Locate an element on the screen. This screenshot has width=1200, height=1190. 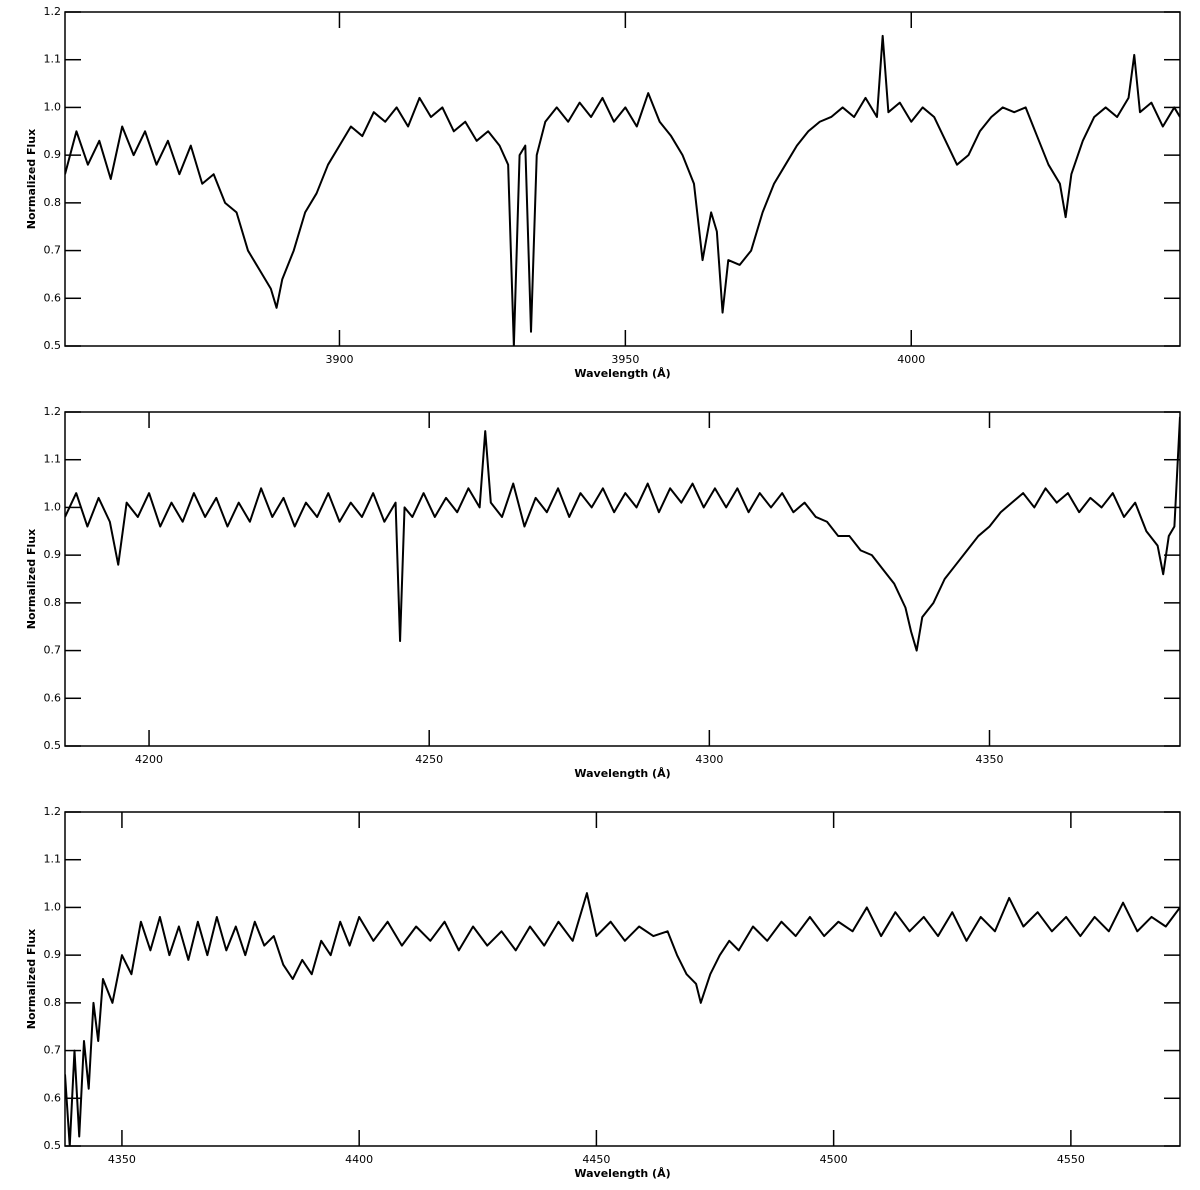
x-tick-label: 4450 is located at coordinates (596, 1159).